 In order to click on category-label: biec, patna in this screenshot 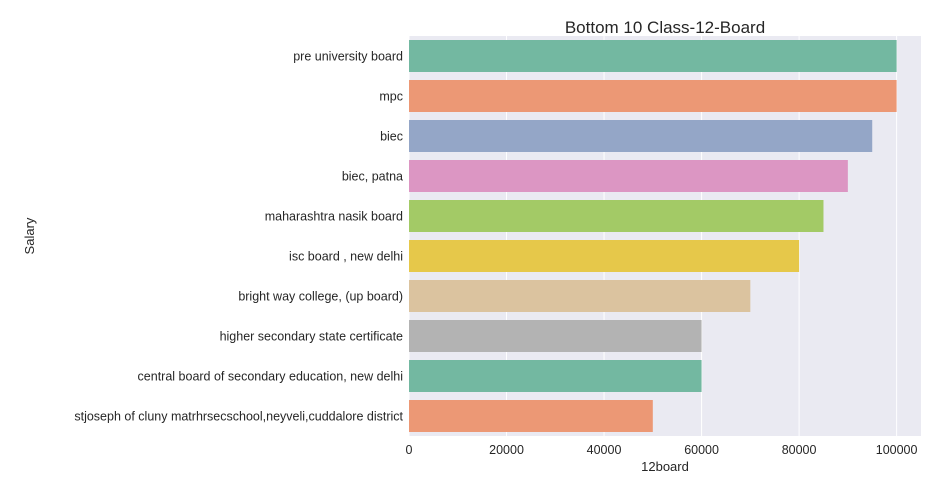, I will do `click(372, 177)`.